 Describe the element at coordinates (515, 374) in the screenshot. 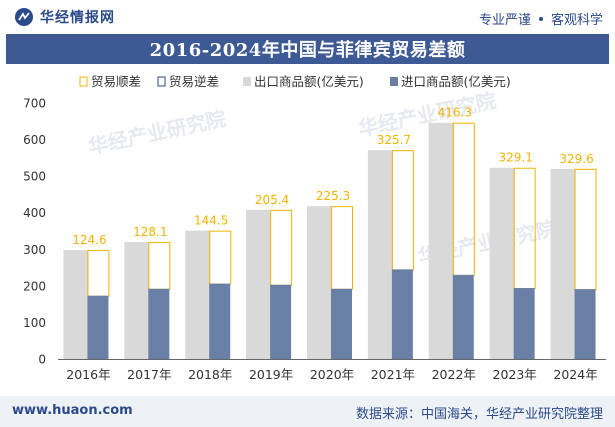

I see `x-tick-label: 2023年` at that location.